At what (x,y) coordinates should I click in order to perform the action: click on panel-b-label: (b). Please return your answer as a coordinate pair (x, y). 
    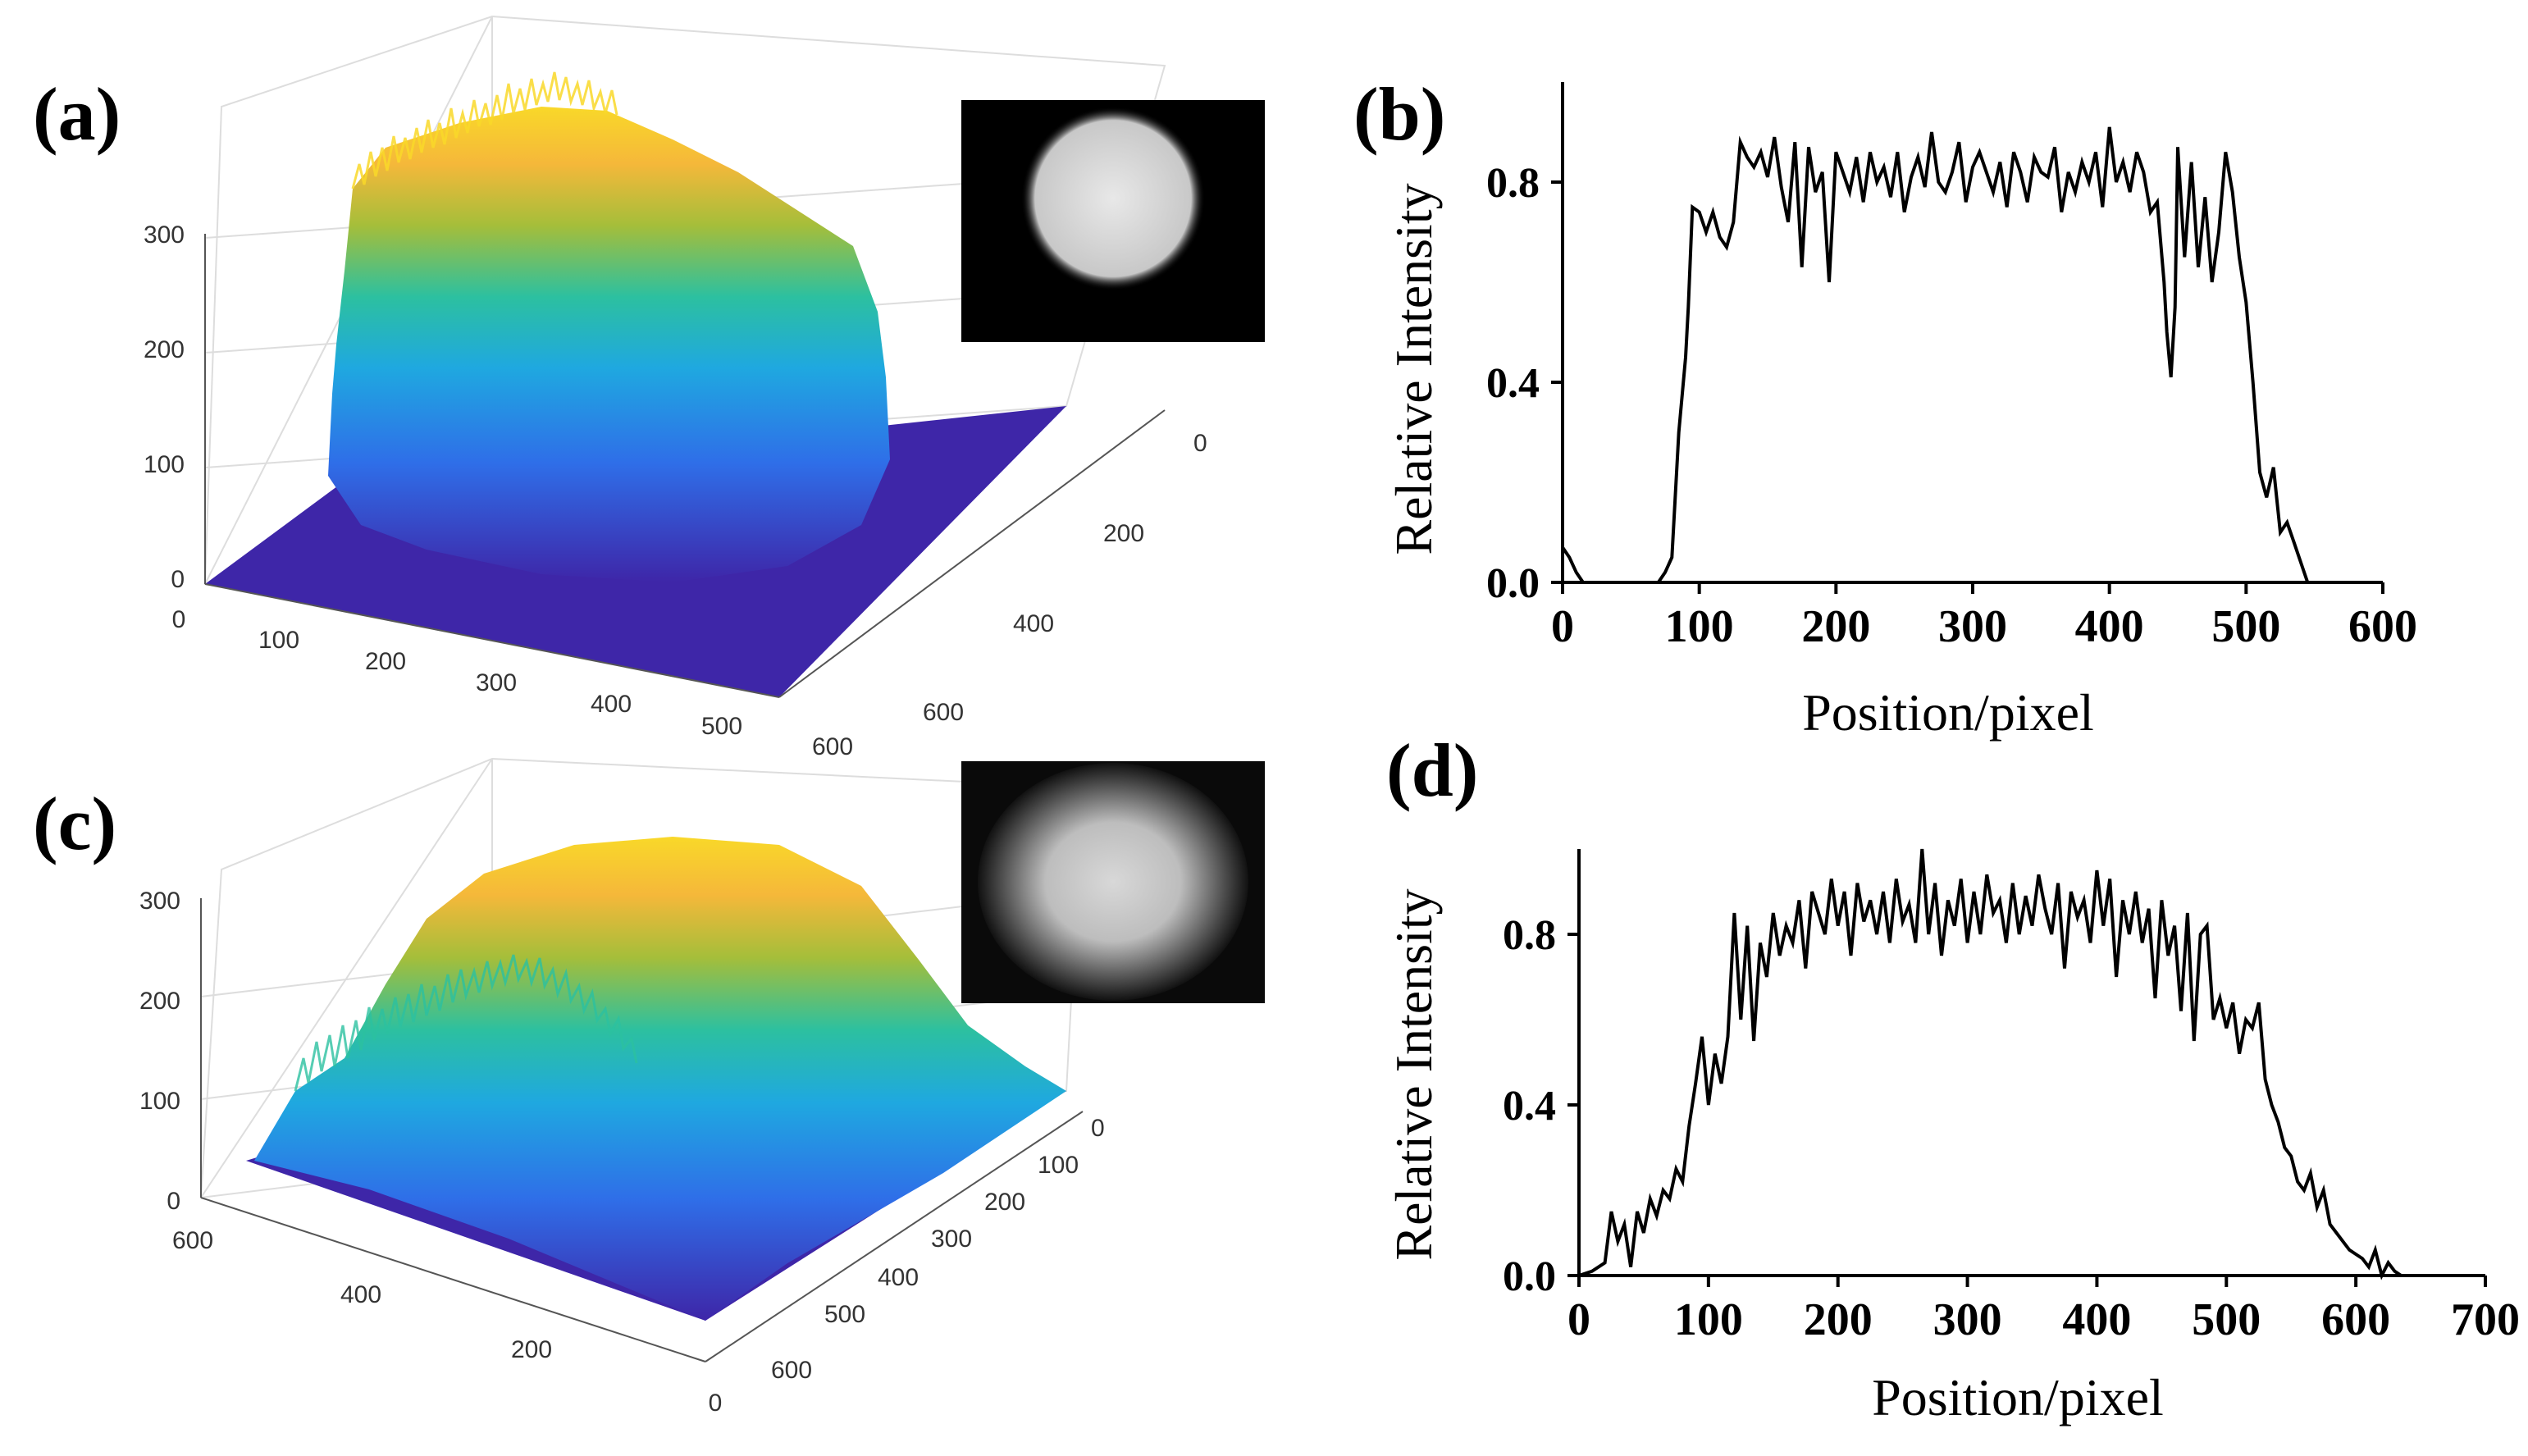
    Looking at the image, I should click on (1399, 114).